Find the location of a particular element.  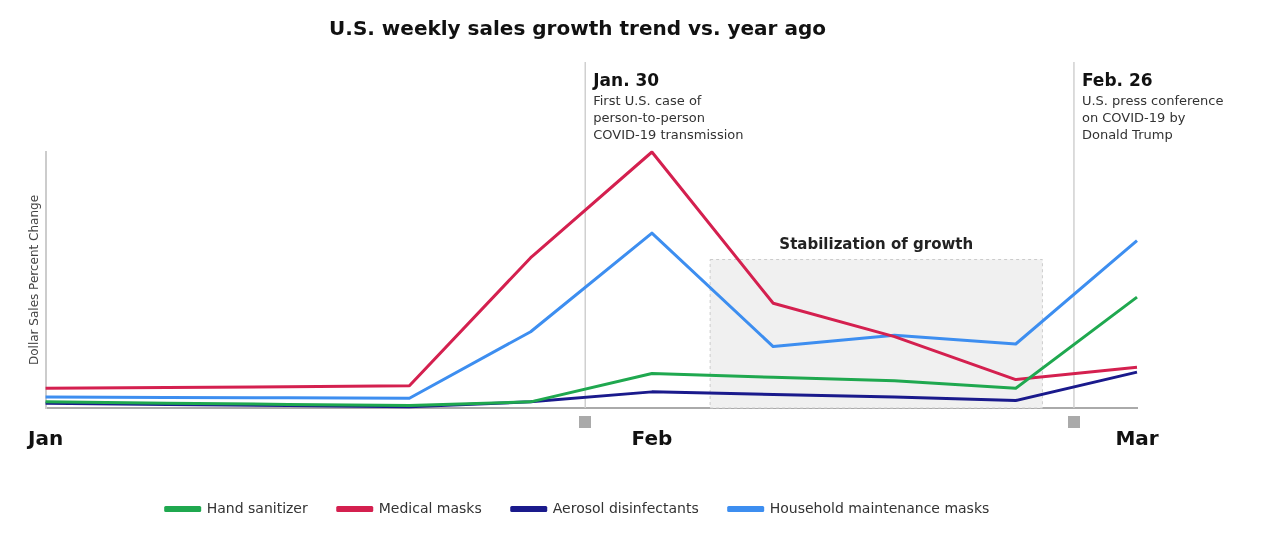

text: U.S. press conference on COVID-19 by Donald Trump is located at coordinates (1152, 118).